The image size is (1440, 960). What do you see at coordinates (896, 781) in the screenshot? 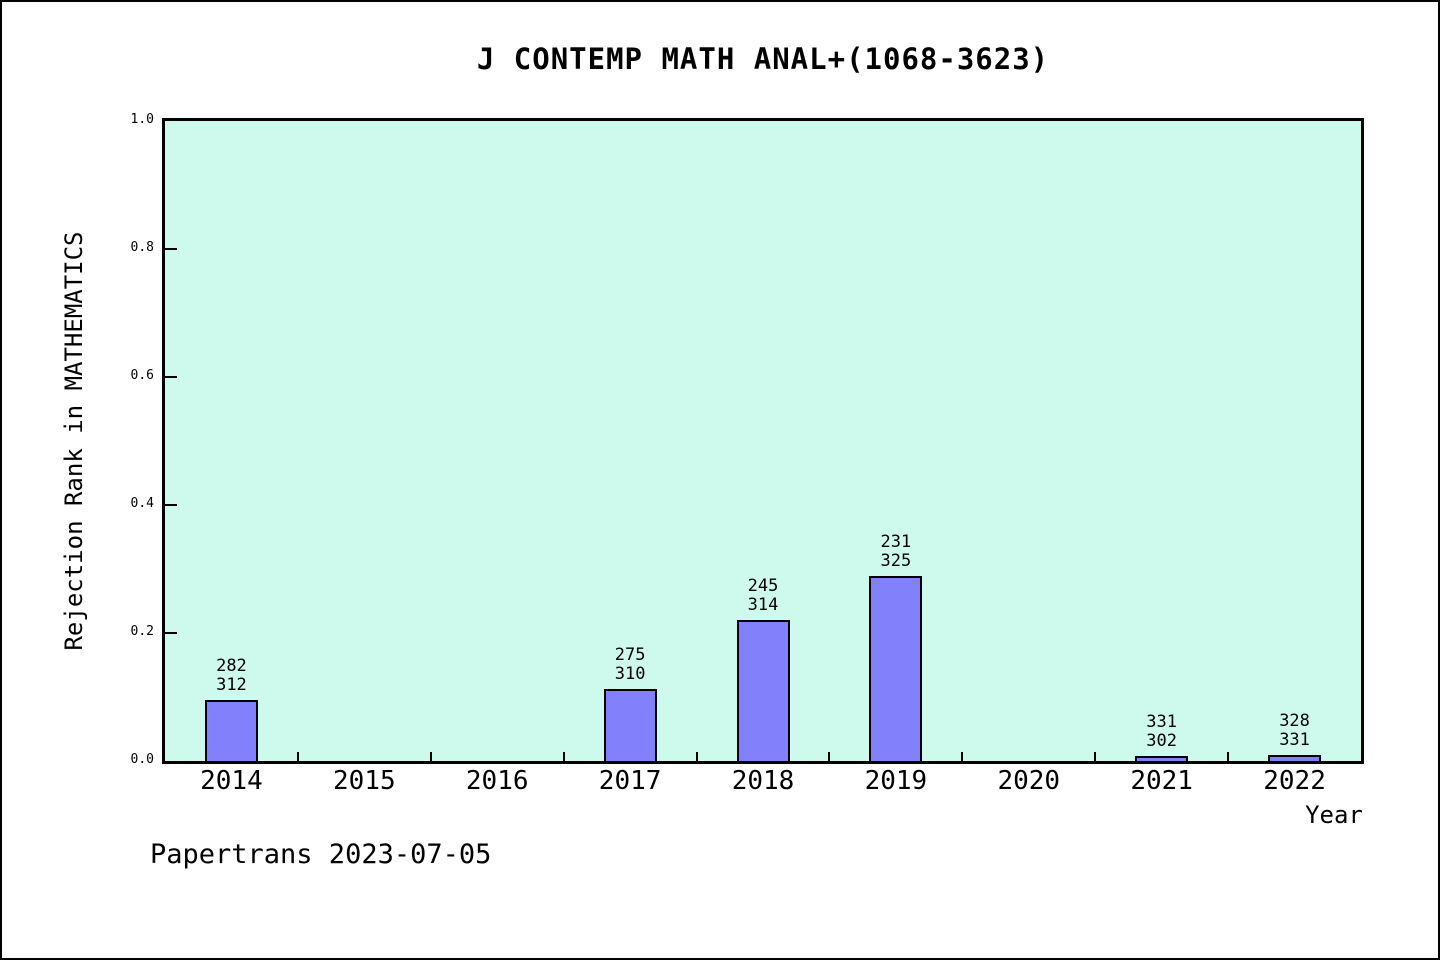
I see `x-tick-label: 2019` at bounding box center [896, 781].